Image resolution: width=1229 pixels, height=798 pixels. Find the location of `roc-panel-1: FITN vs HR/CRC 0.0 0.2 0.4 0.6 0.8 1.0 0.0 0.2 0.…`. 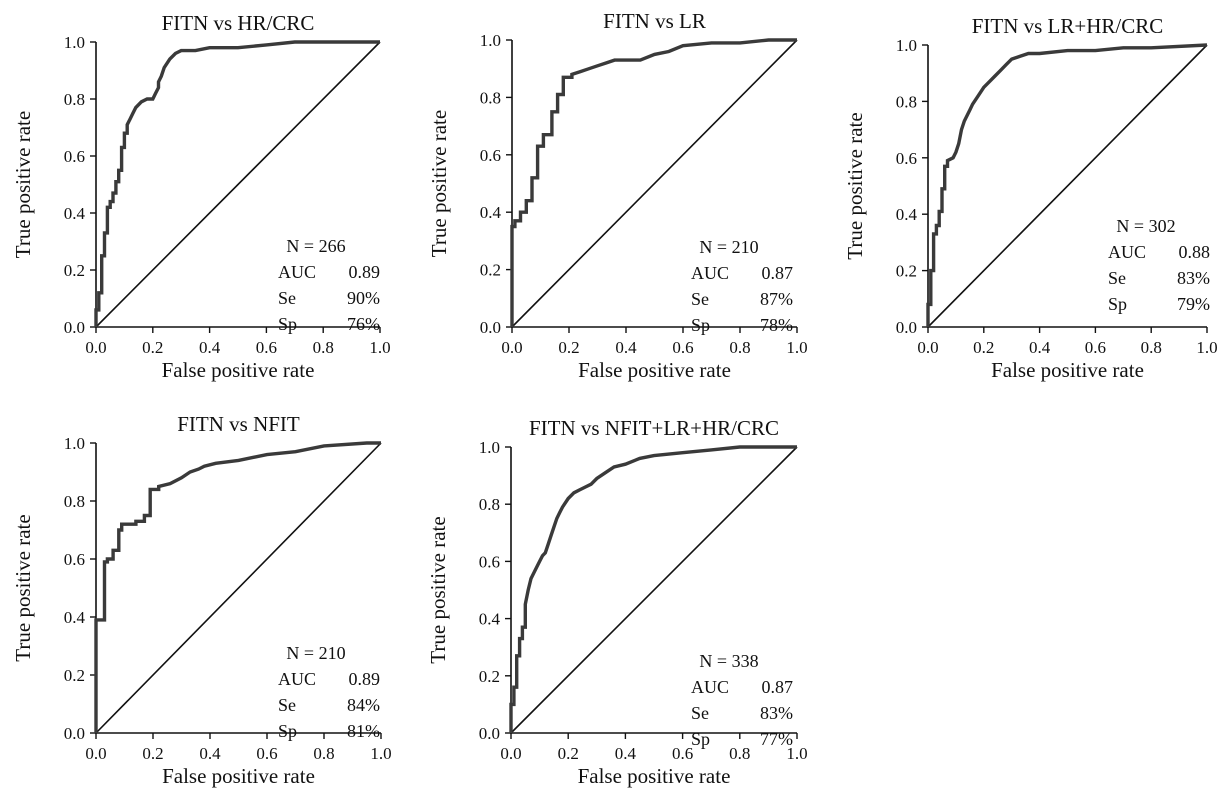

roc-panel-1: FITN vs HR/CRC 0.0 0.2 0.4 0.6 0.8 1.0 0.0 0.2 0.… is located at coordinates (201, 196).